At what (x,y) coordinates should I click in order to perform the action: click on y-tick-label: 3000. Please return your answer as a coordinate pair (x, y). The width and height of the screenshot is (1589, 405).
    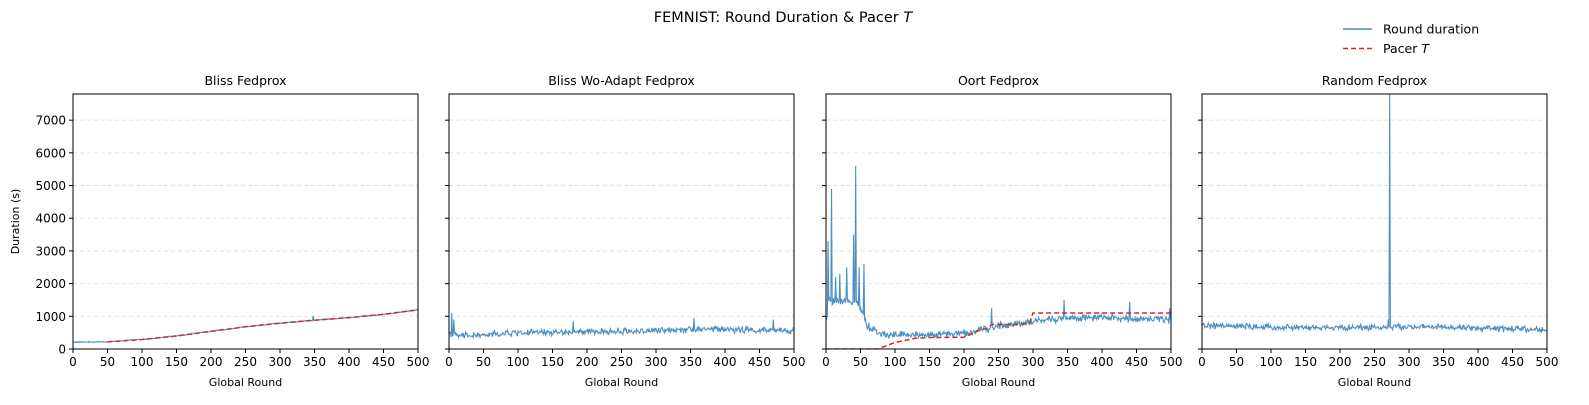
    Looking at the image, I should click on (50, 251).